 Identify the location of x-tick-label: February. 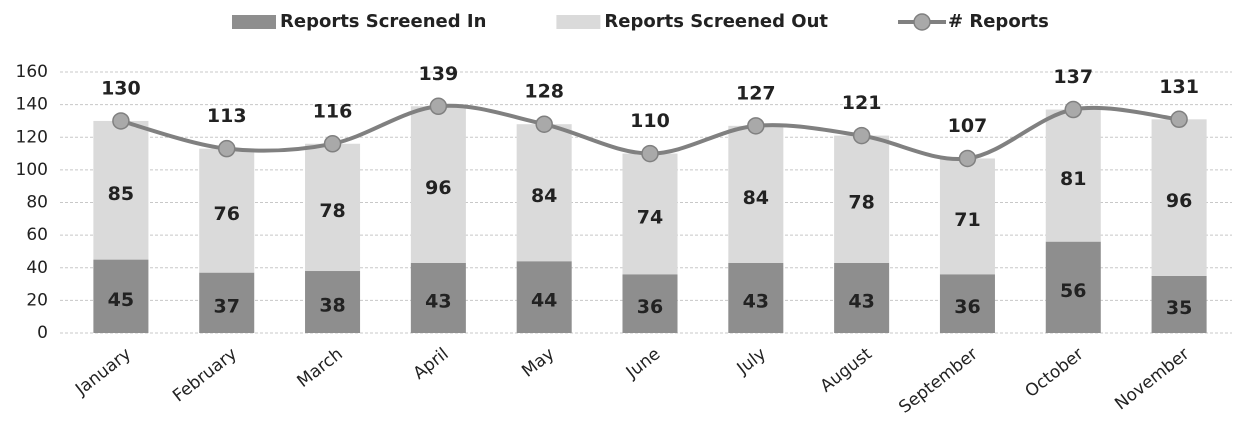
(205, 375).